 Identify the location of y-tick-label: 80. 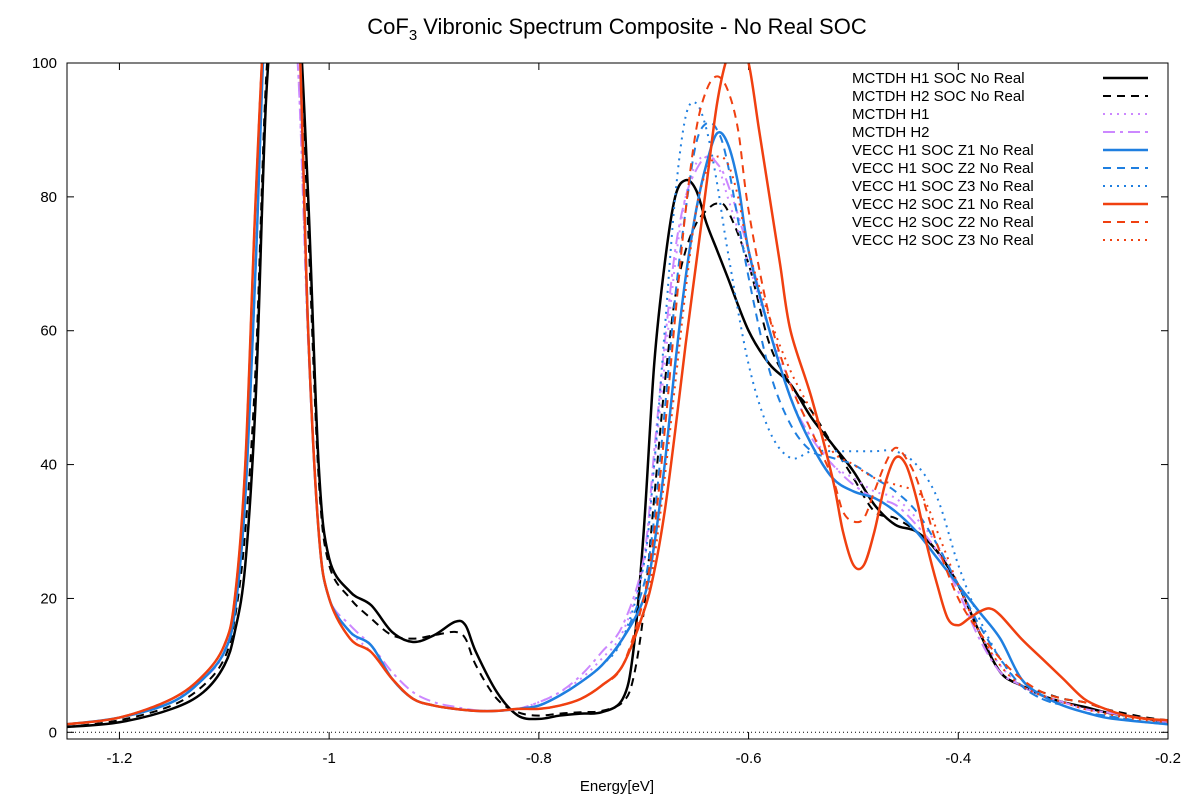
(48, 197).